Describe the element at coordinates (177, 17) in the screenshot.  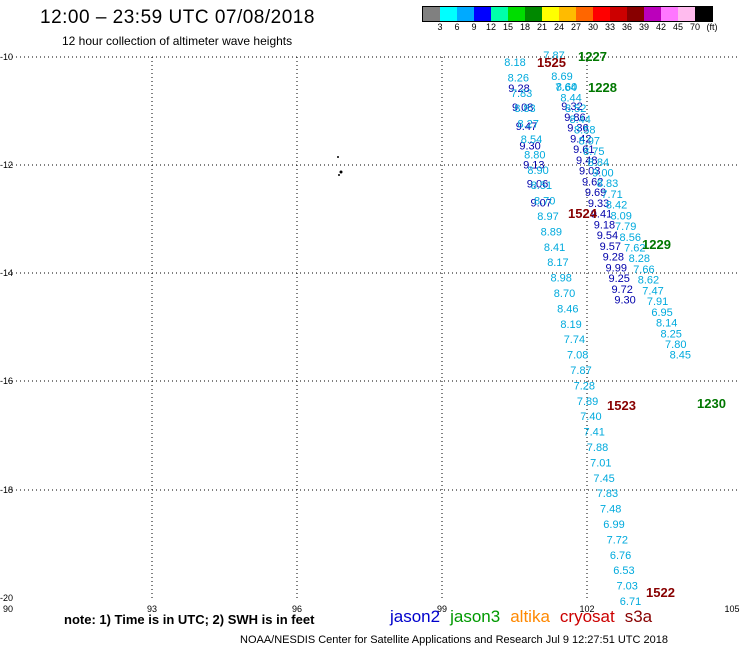
I see `map-title: 12:00 – 23:59 UTC 07/08/2018` at that location.